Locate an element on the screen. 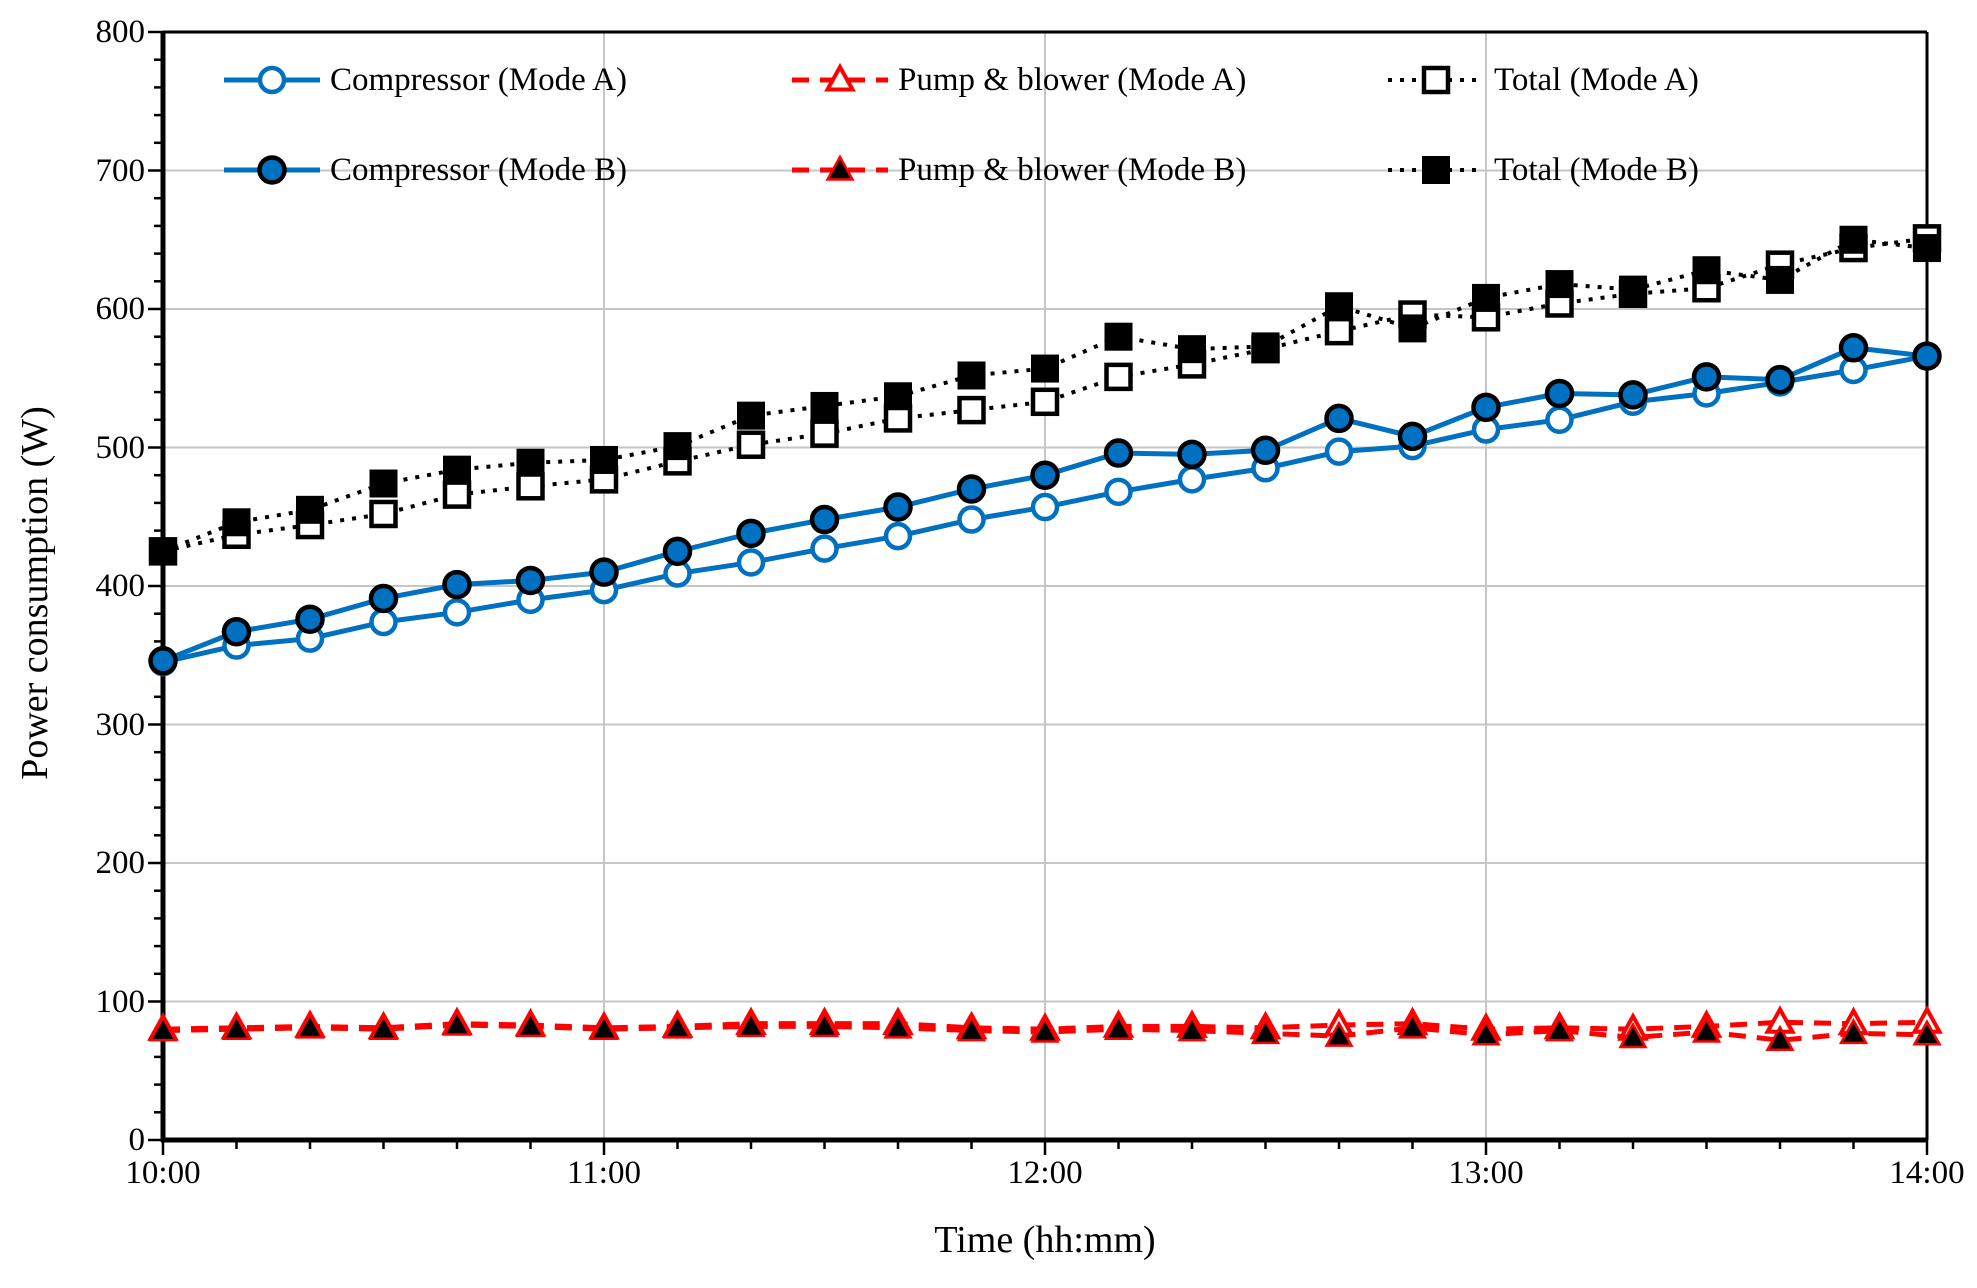 This screenshot has height=1288, width=1977. legend-item-total-mode-a: Total (Mode A) is located at coordinates (1542, 80).